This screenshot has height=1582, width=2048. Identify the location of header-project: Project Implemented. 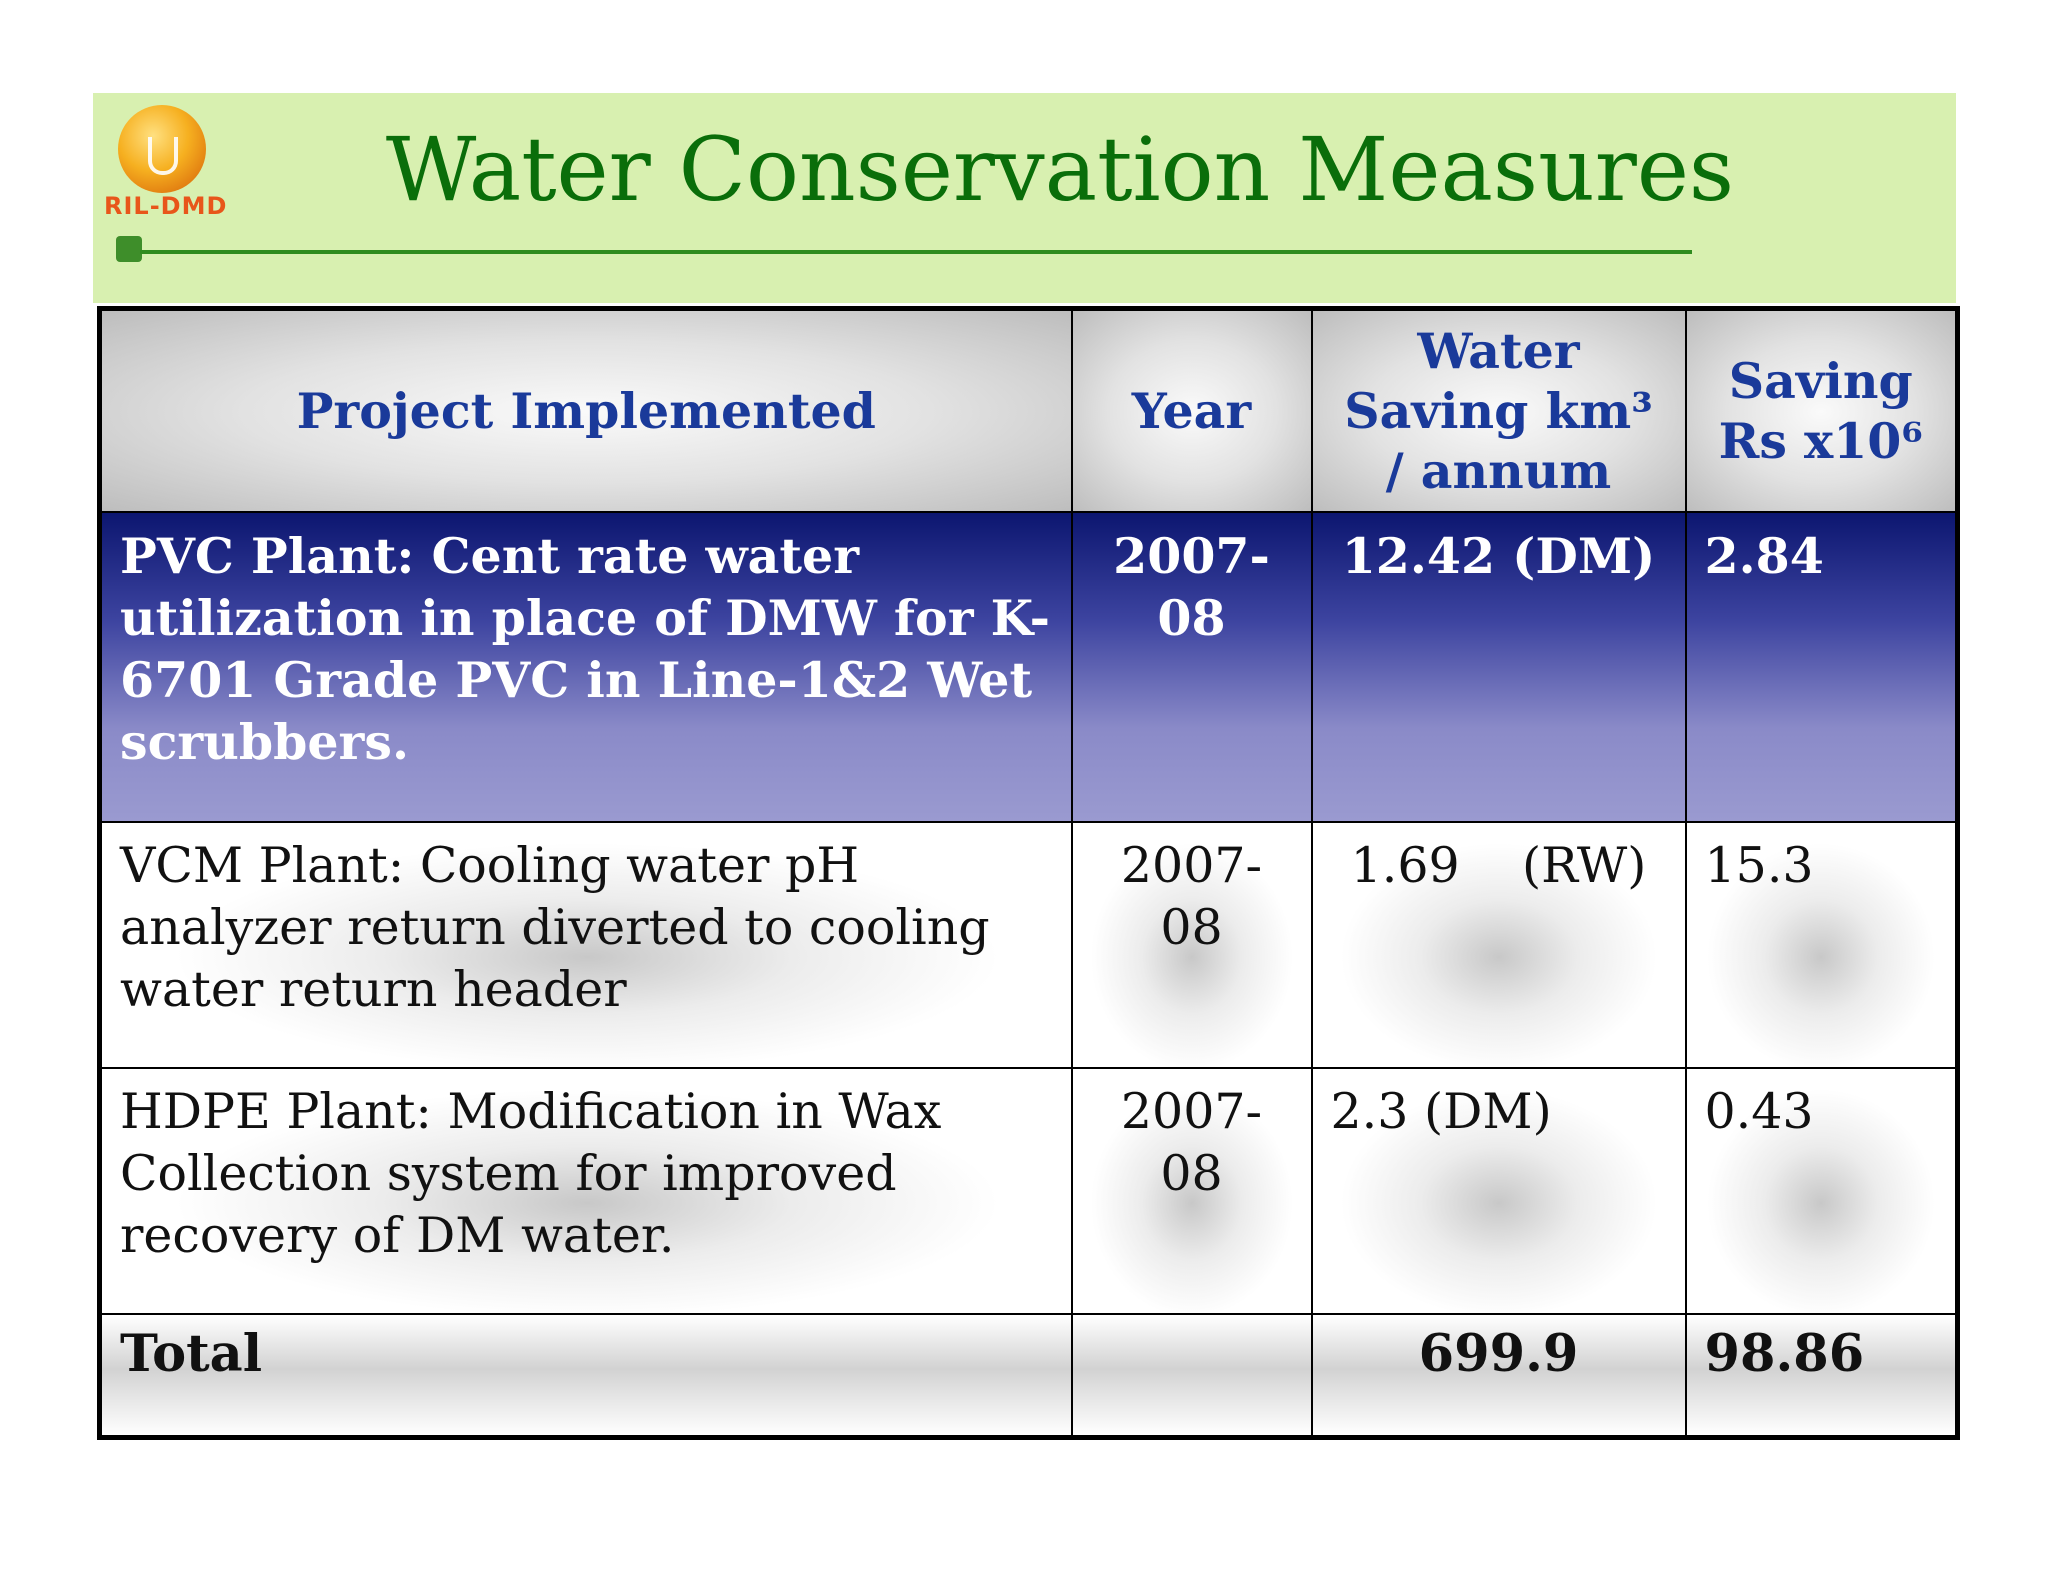
(585, 410).